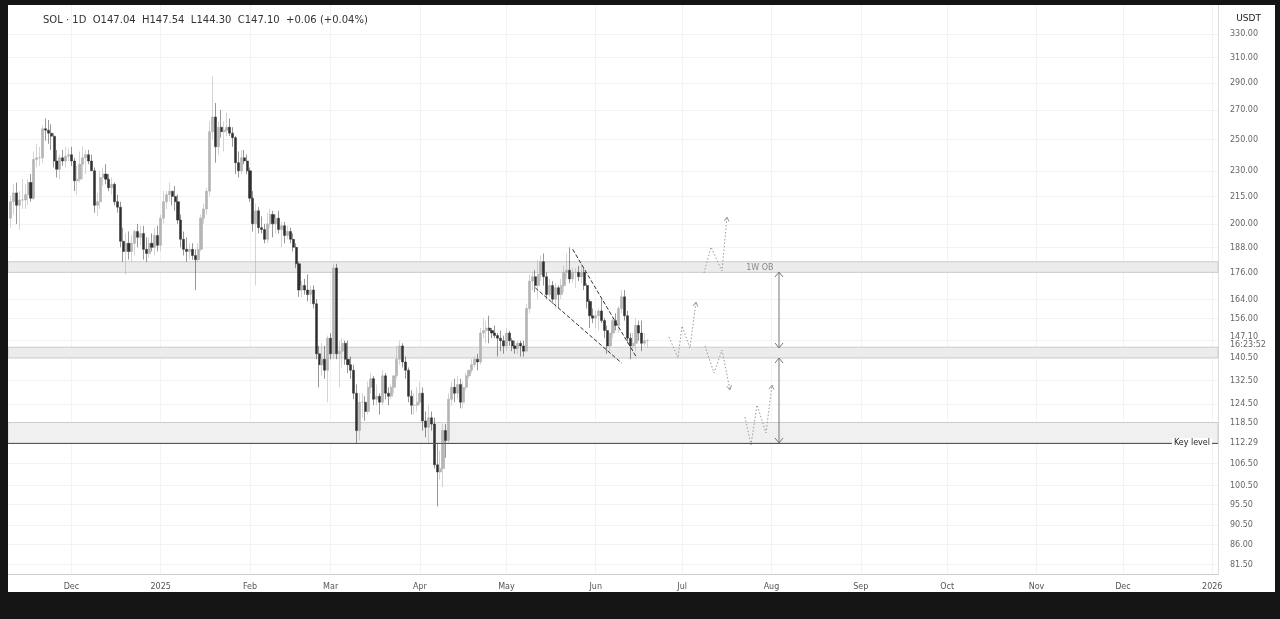 Image resolution: width=1280 pixels, height=619 pixels. Describe the element at coordinates (681, 586) in the screenshot. I see `x-tick-label: Jul` at that location.